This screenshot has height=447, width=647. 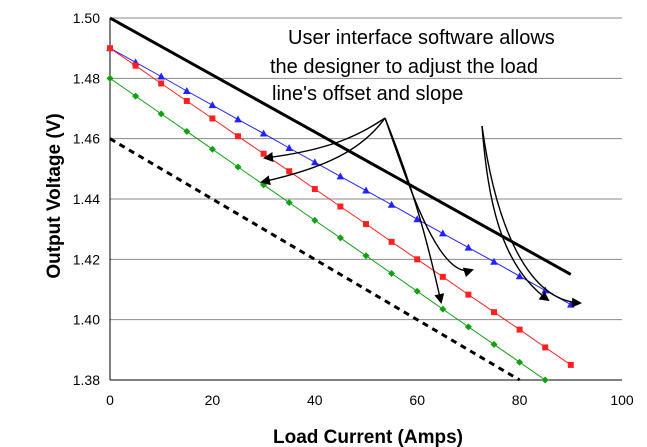 What do you see at coordinates (370, 400) in the screenshot?
I see `x-tick-labels: 0 20 40 60 80 100` at bounding box center [370, 400].